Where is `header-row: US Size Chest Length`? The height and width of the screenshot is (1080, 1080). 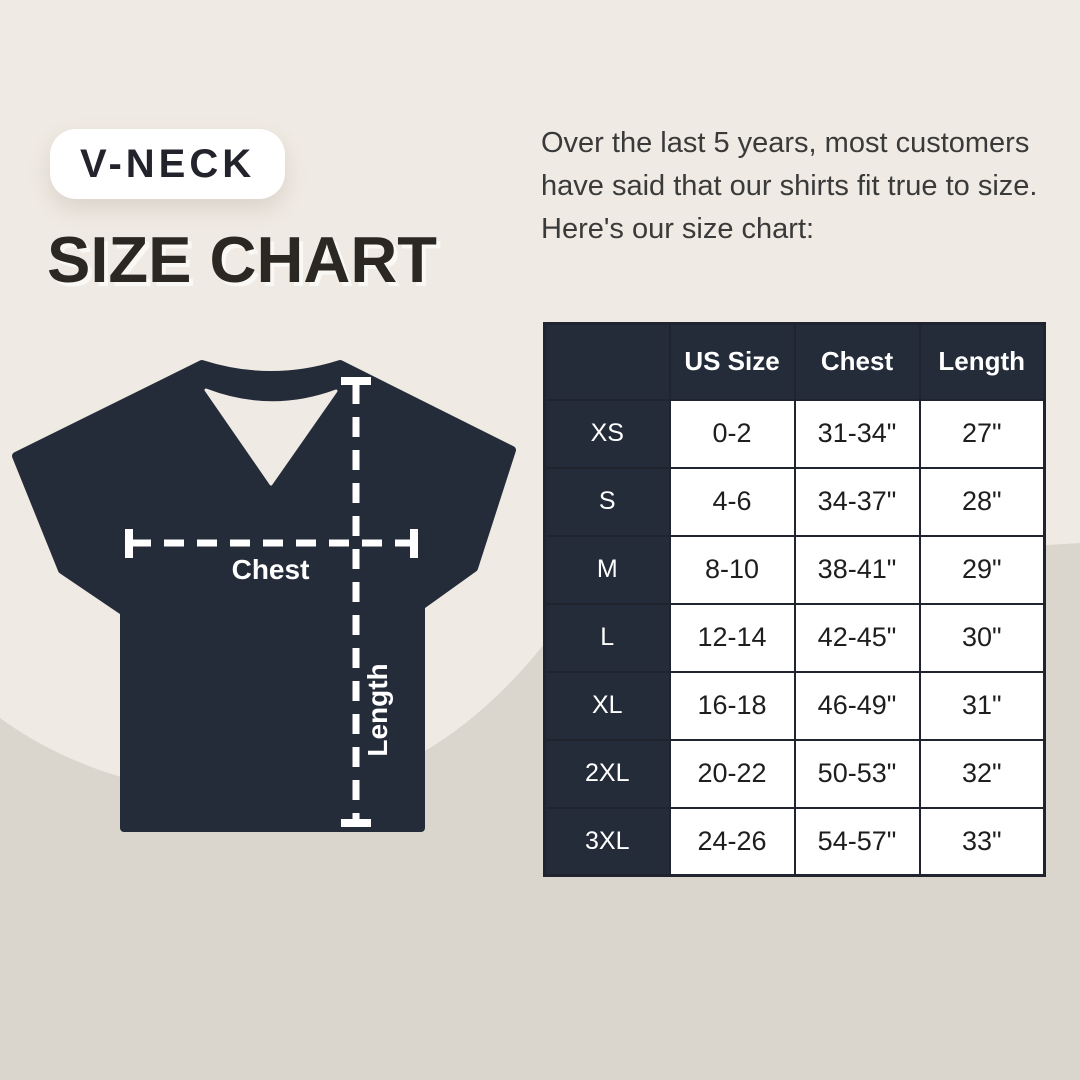
header-row: US Size Chest Length is located at coordinates (794, 361).